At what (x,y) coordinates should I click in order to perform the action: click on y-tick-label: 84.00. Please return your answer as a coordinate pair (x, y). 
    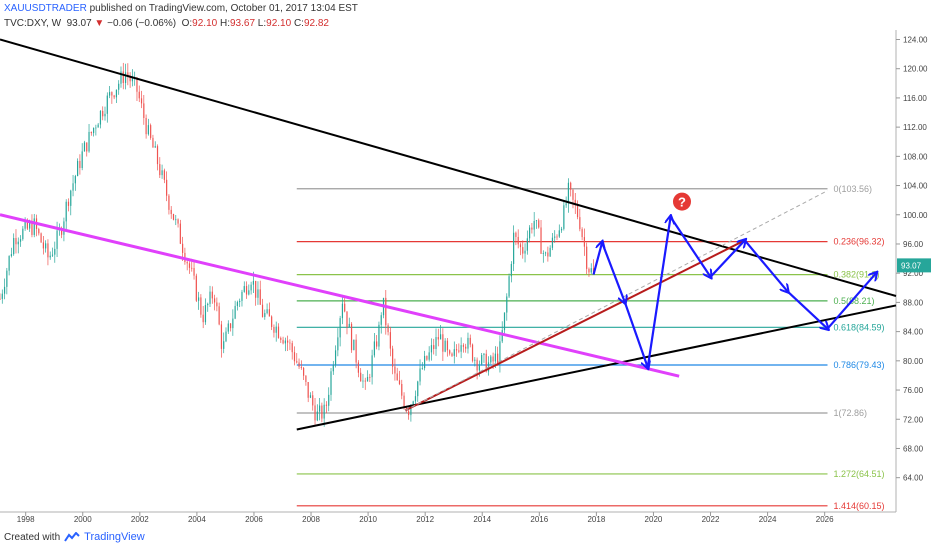
    Looking at the image, I should click on (913, 332).